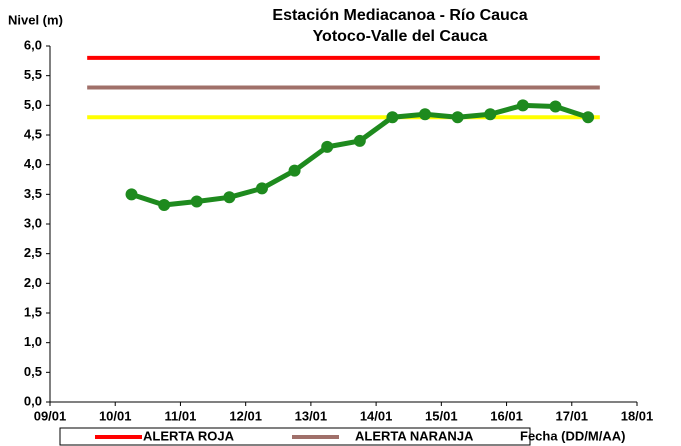  Describe the element at coordinates (245, 415) in the screenshot. I see `x-tick-label: 12/01` at that location.